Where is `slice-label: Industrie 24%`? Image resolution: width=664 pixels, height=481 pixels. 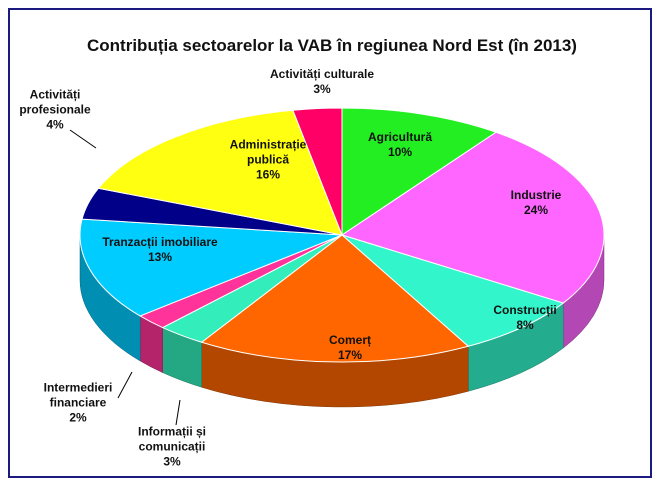
slice-label: Industrie 24% is located at coordinates (536, 203).